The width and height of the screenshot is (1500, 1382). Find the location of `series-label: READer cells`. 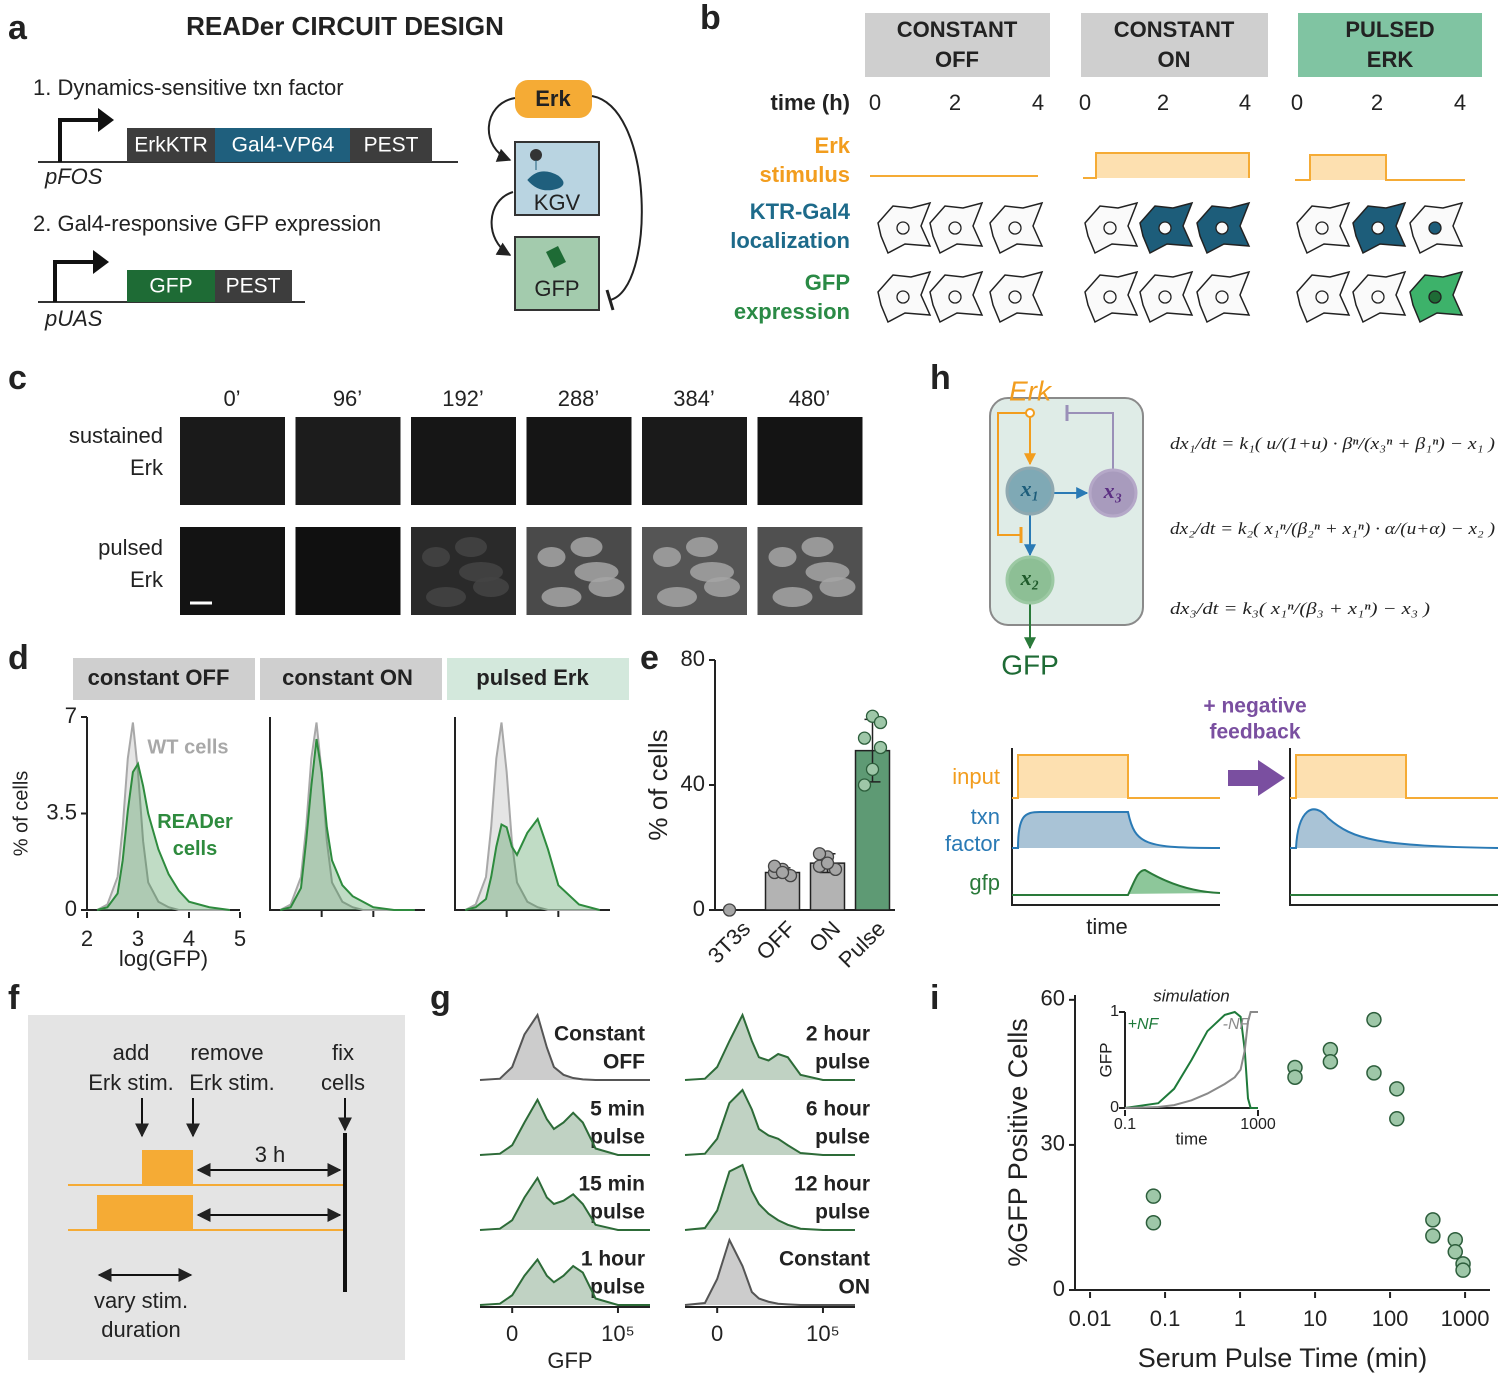

series-label: READer cells is located at coordinates (195, 835).